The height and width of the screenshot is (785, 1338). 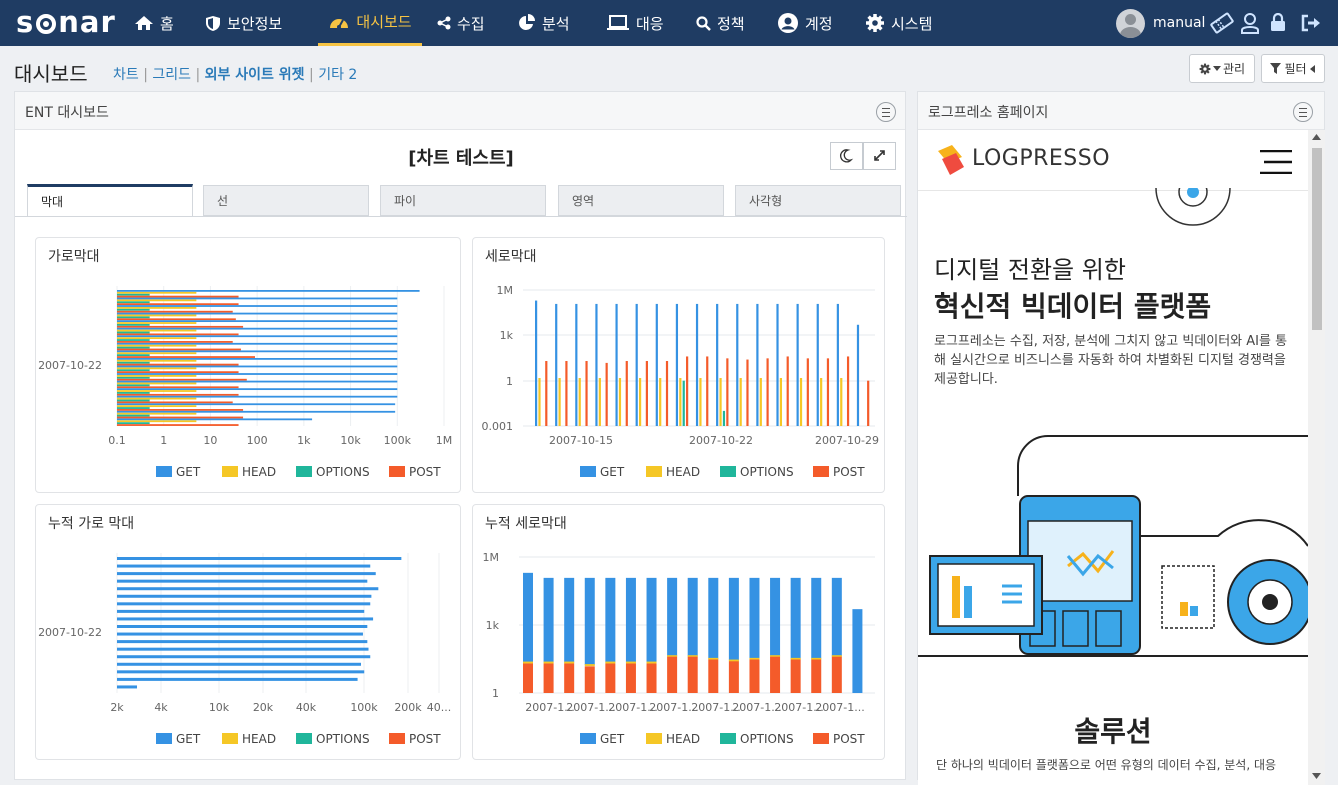 I want to click on nav-response: 대응, so click(x=635, y=23).